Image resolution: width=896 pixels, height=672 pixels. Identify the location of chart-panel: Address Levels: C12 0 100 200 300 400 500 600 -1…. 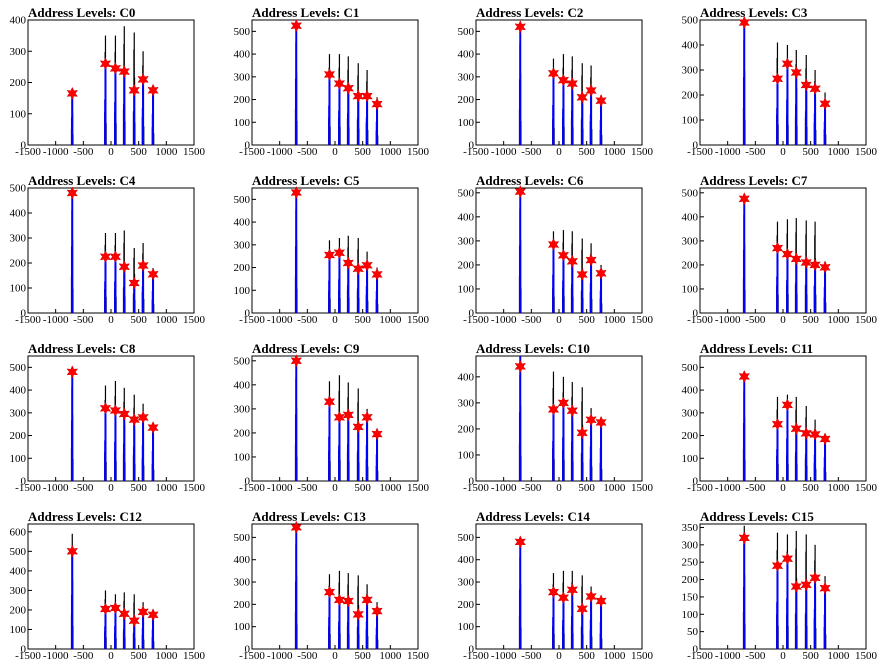
(112, 588).